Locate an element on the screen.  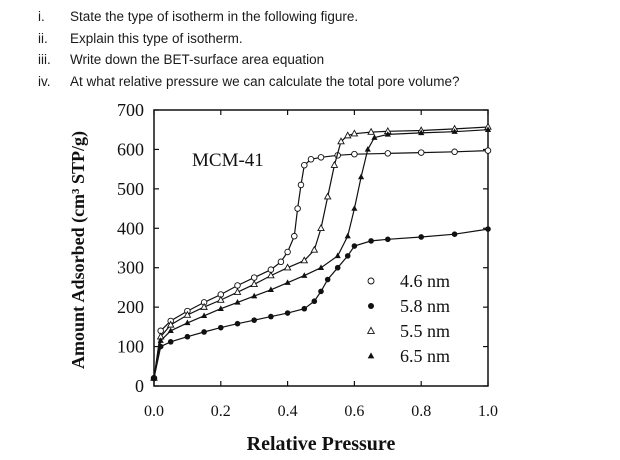
y-tick-label: 400 is located at coordinates (130, 228).